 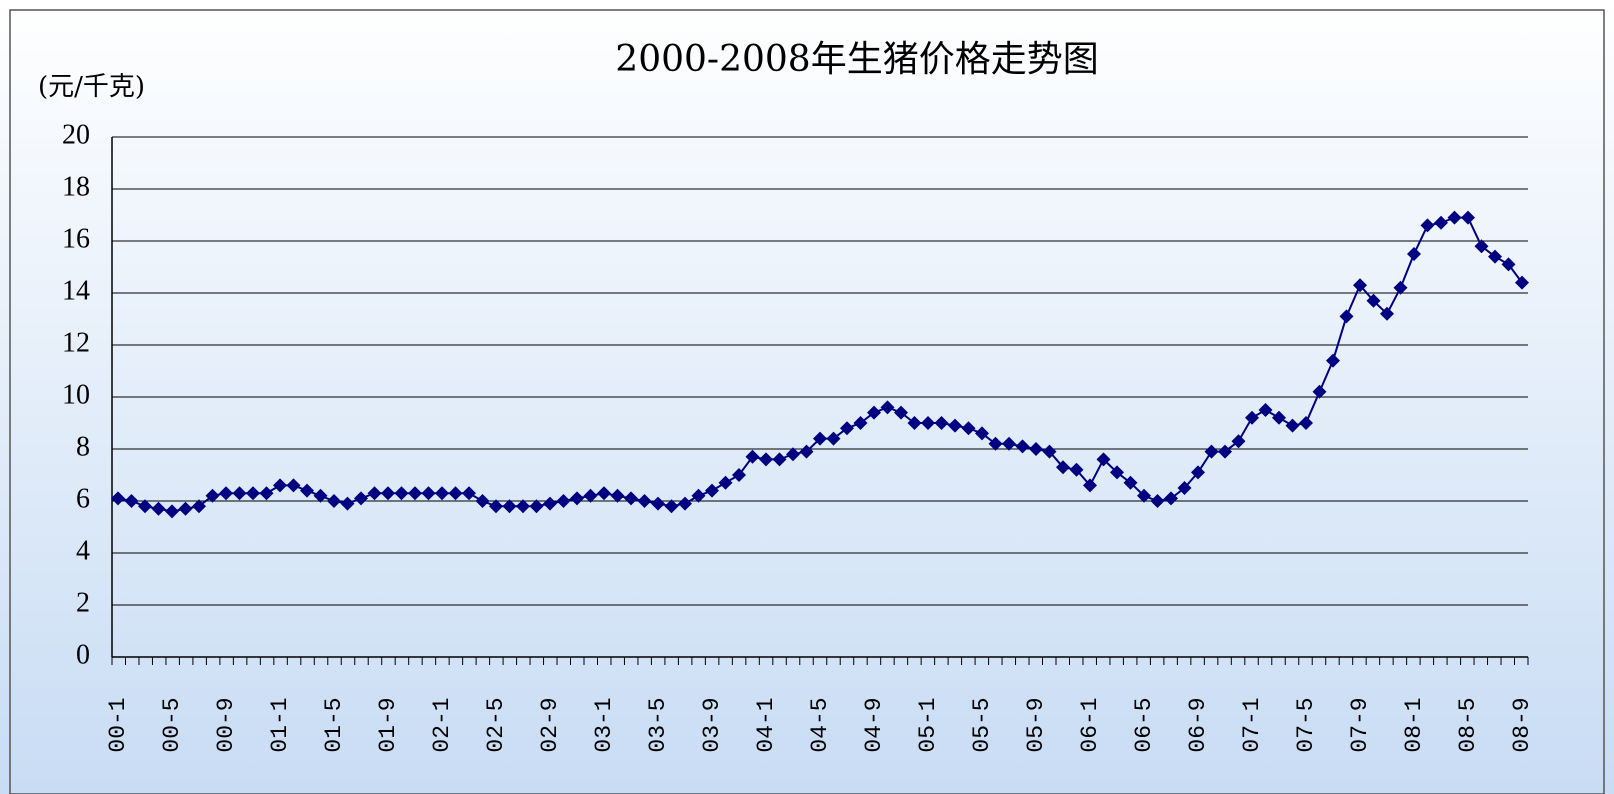 What do you see at coordinates (1360, 724) in the screenshot?
I see `x-tick-label: 07-9` at bounding box center [1360, 724].